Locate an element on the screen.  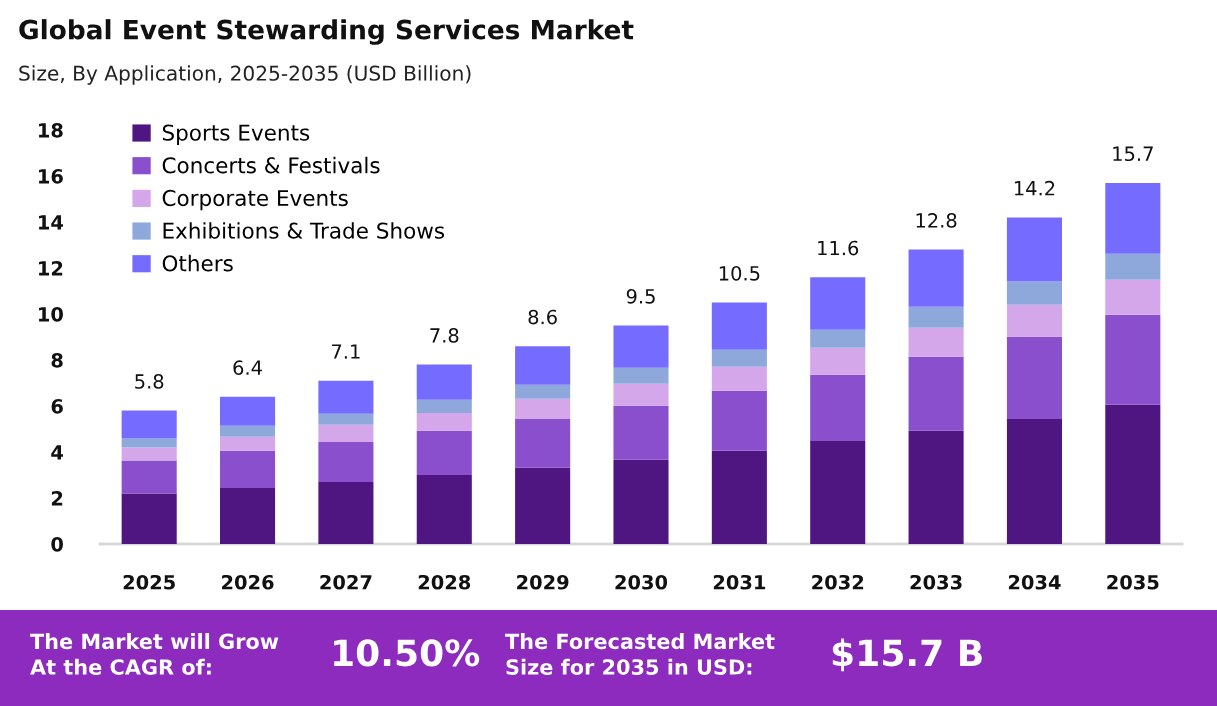
legend-label: Corporate Events is located at coordinates (255, 200).